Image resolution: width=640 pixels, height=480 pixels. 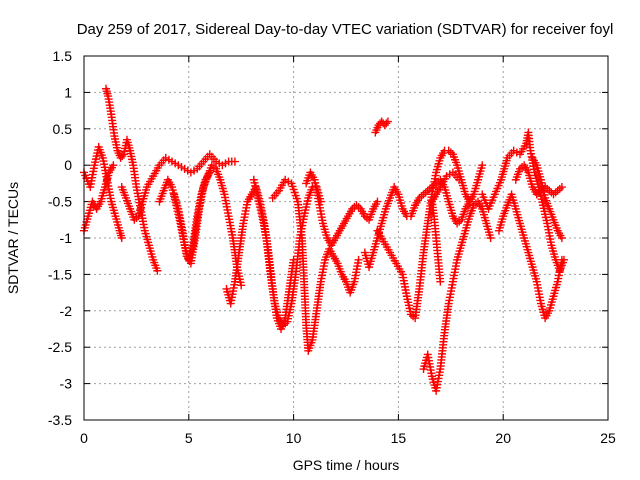 What do you see at coordinates (178, 187) in the screenshot?
I see `series-arc-d` at bounding box center [178, 187].